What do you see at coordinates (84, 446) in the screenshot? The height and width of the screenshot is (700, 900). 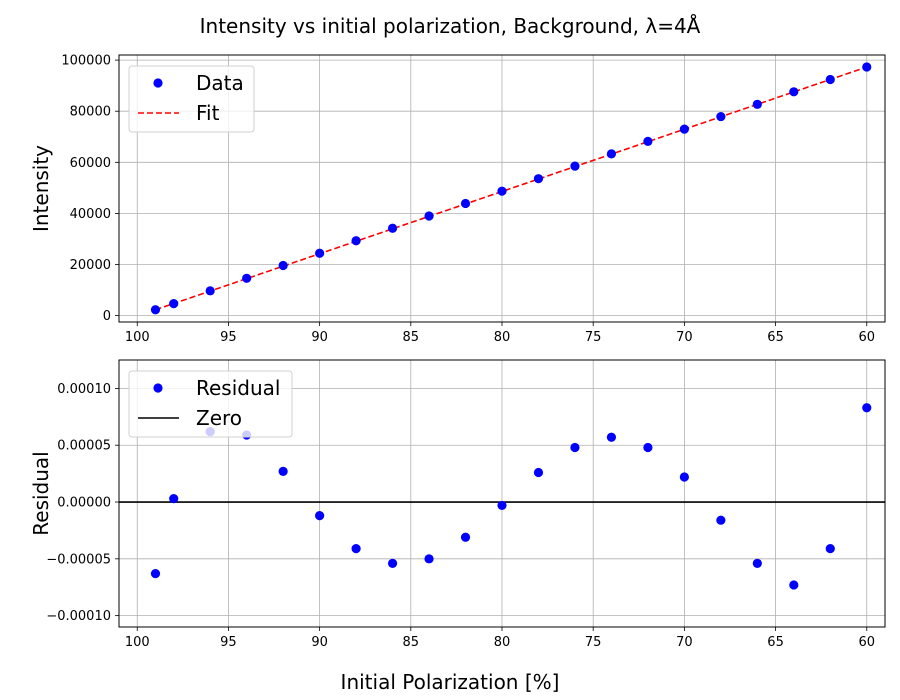 I see `y-tick-label: 0.00005` at bounding box center [84, 446].